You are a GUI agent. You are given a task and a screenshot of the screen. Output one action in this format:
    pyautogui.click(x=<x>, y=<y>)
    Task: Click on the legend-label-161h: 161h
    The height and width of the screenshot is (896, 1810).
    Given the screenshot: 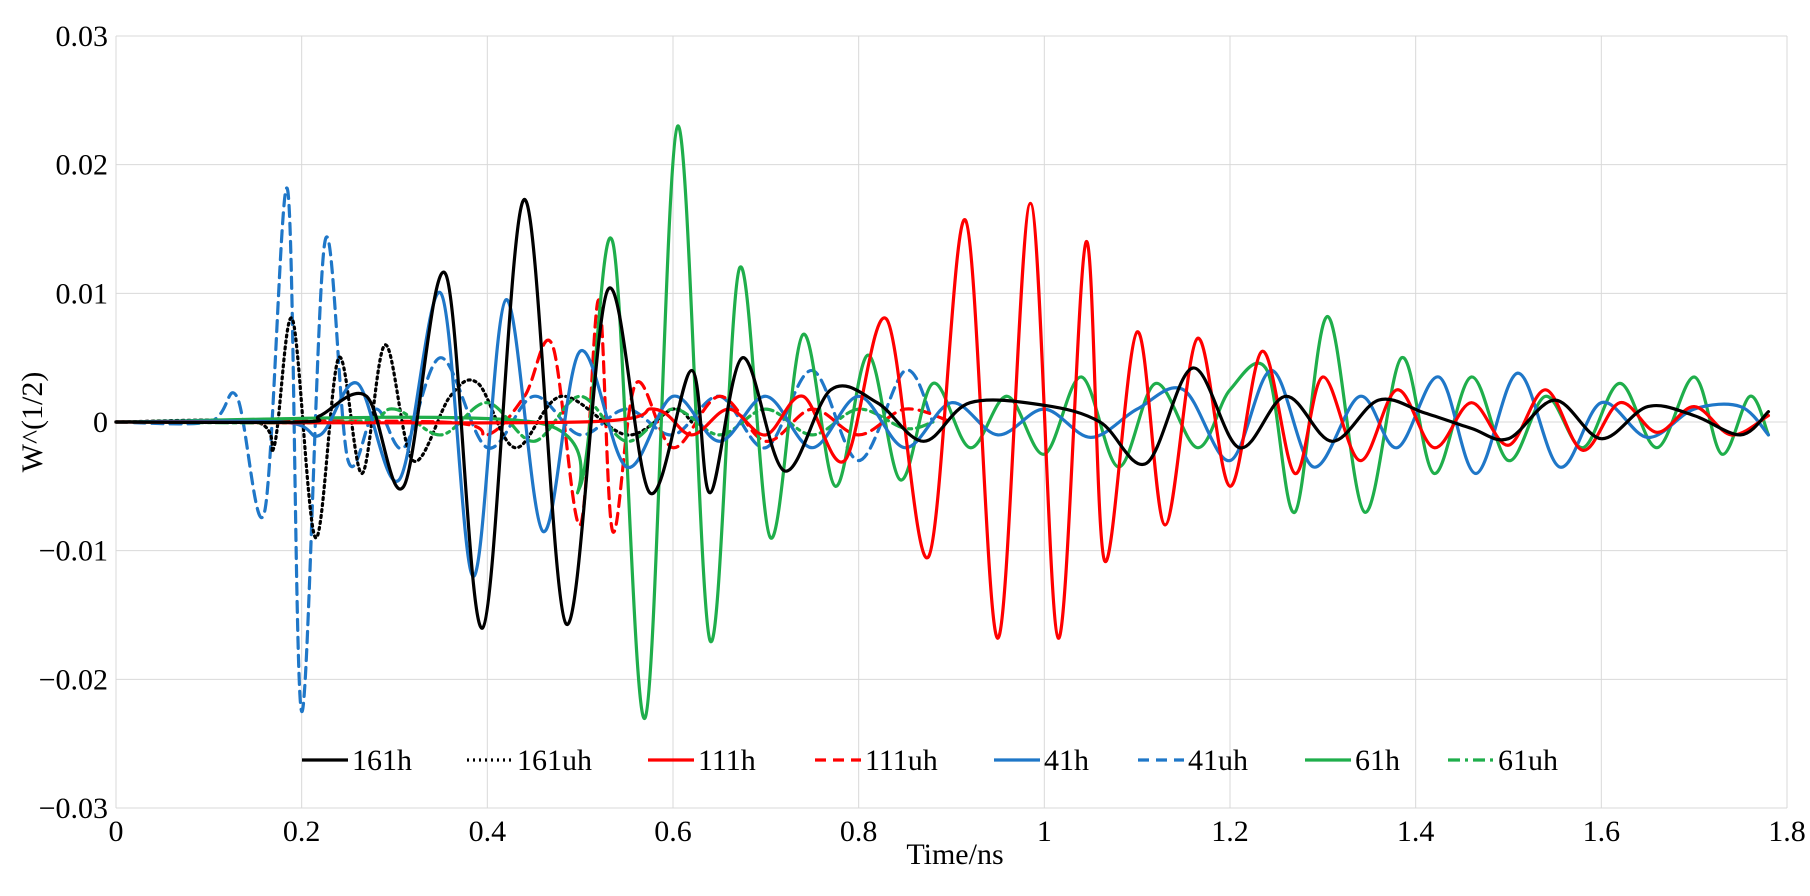 What is the action you would take?
    pyautogui.click(x=382, y=760)
    